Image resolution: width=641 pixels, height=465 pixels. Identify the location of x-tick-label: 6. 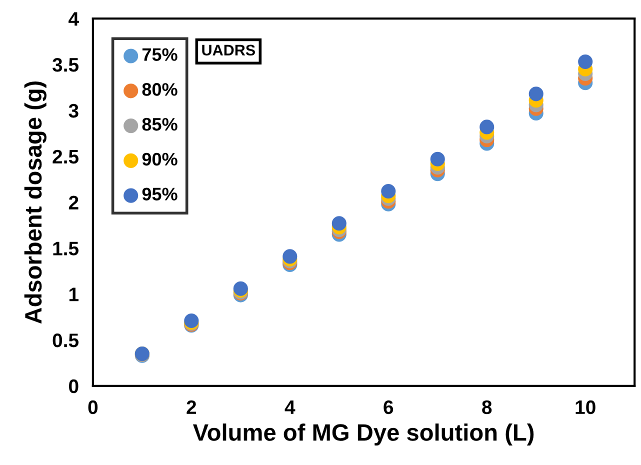
(389, 407).